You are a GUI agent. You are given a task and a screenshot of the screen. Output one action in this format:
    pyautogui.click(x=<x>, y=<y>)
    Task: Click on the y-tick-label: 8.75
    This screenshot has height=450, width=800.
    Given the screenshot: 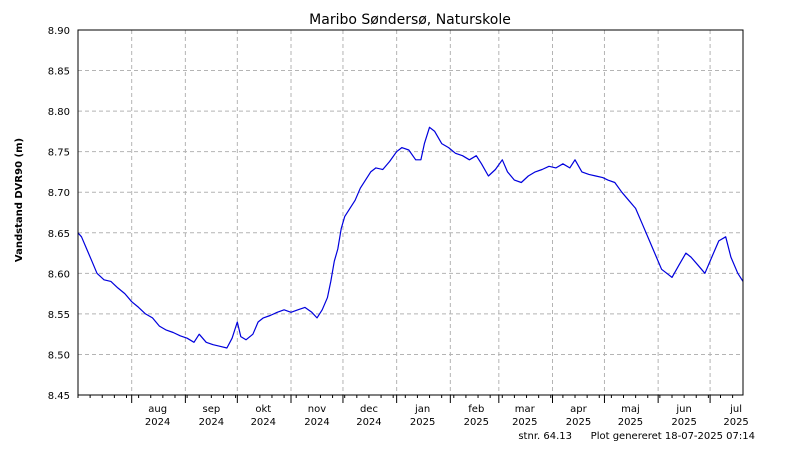 What is the action you would take?
    pyautogui.click(x=59, y=153)
    